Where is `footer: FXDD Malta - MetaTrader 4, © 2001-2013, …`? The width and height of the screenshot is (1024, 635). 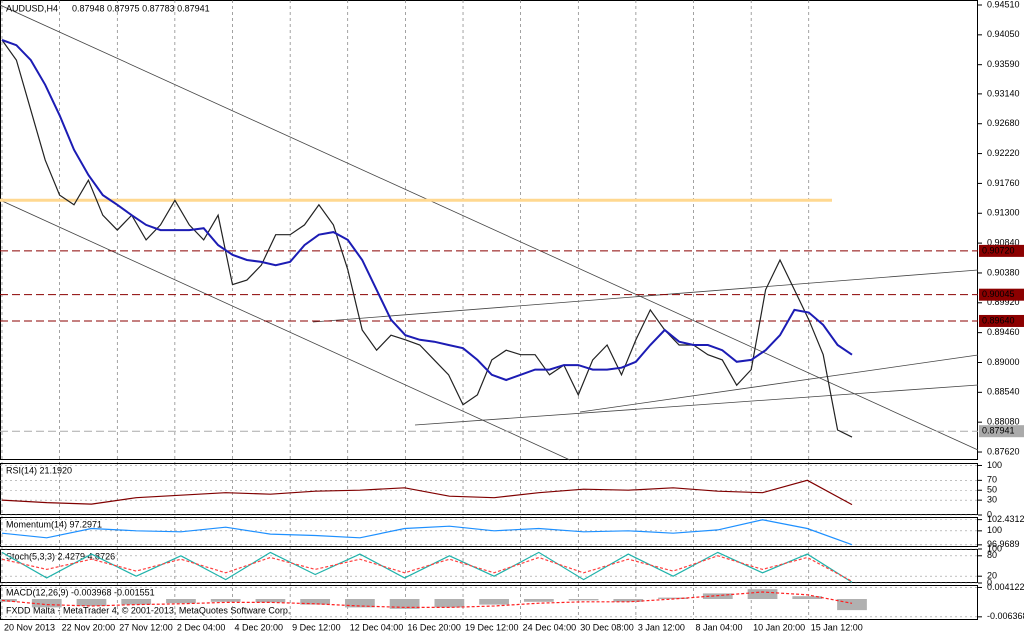
footer: FXDD Malta - MetaTrader 4, © 2001-2013, … is located at coordinates (148, 610).